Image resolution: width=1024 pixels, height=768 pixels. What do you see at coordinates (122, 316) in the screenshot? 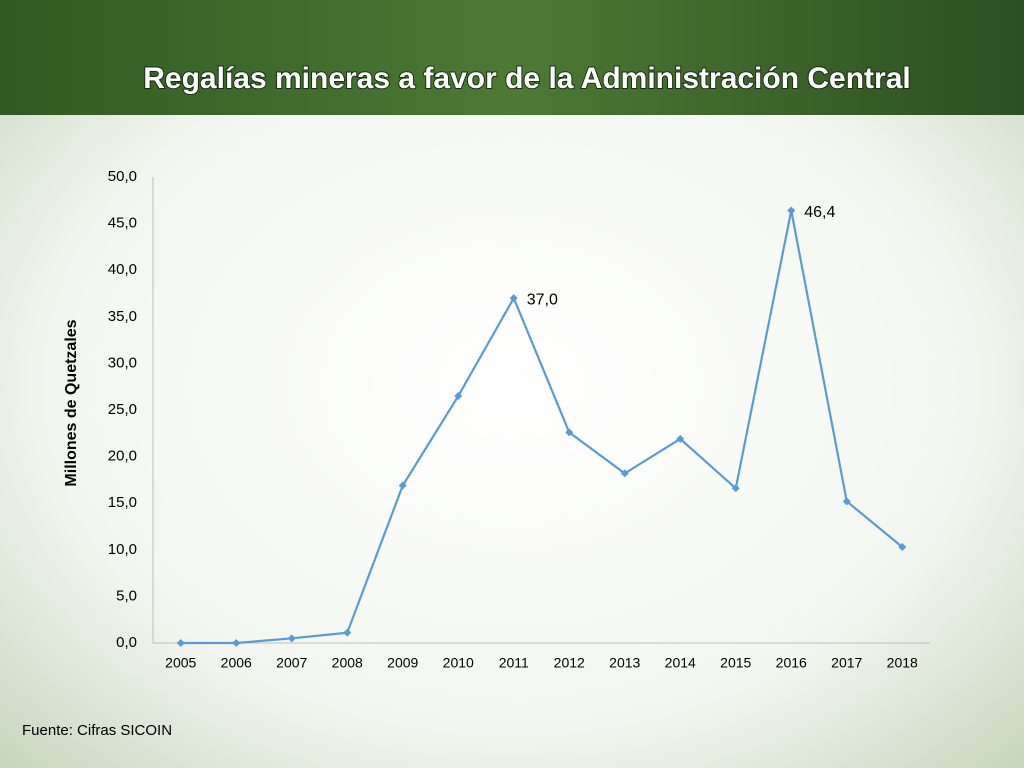
I see `y-tick-label: 35,0` at bounding box center [122, 316].